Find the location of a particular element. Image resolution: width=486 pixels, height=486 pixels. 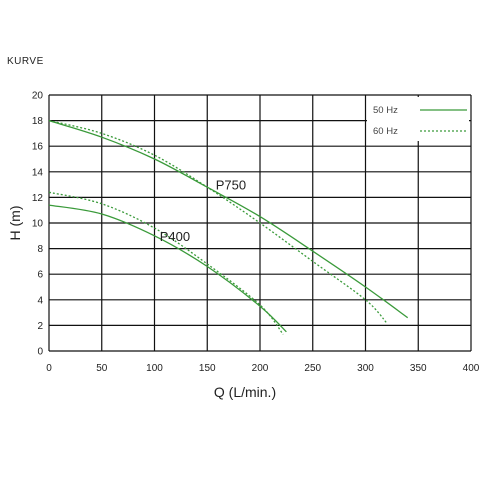

x-tick-label: 50 is located at coordinates (102, 368).